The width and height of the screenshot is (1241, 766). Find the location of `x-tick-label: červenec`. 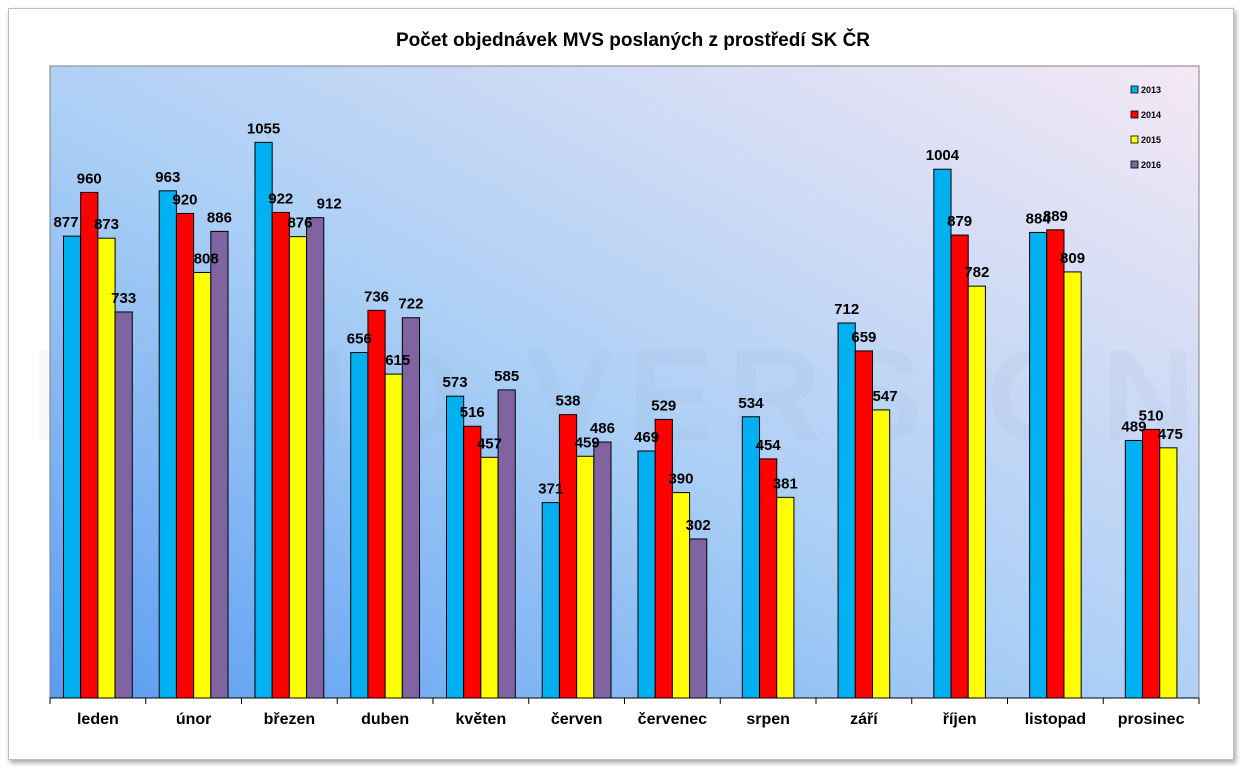

x-tick-label: červenec is located at coordinates (672, 719).